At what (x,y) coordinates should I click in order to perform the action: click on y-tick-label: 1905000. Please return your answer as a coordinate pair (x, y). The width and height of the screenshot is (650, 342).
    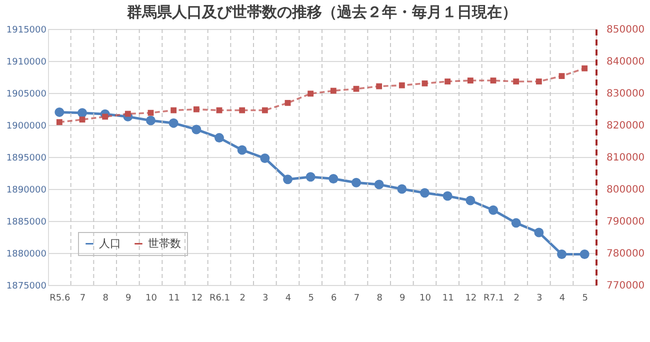
    Looking at the image, I should click on (26, 95).